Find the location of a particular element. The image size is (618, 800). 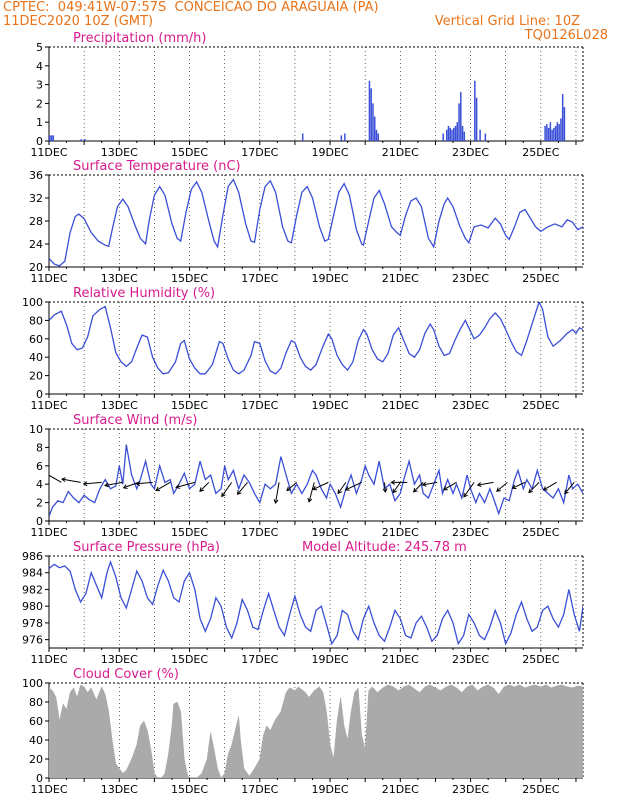

y-tick-label: 80 is located at coordinates (36, 702).